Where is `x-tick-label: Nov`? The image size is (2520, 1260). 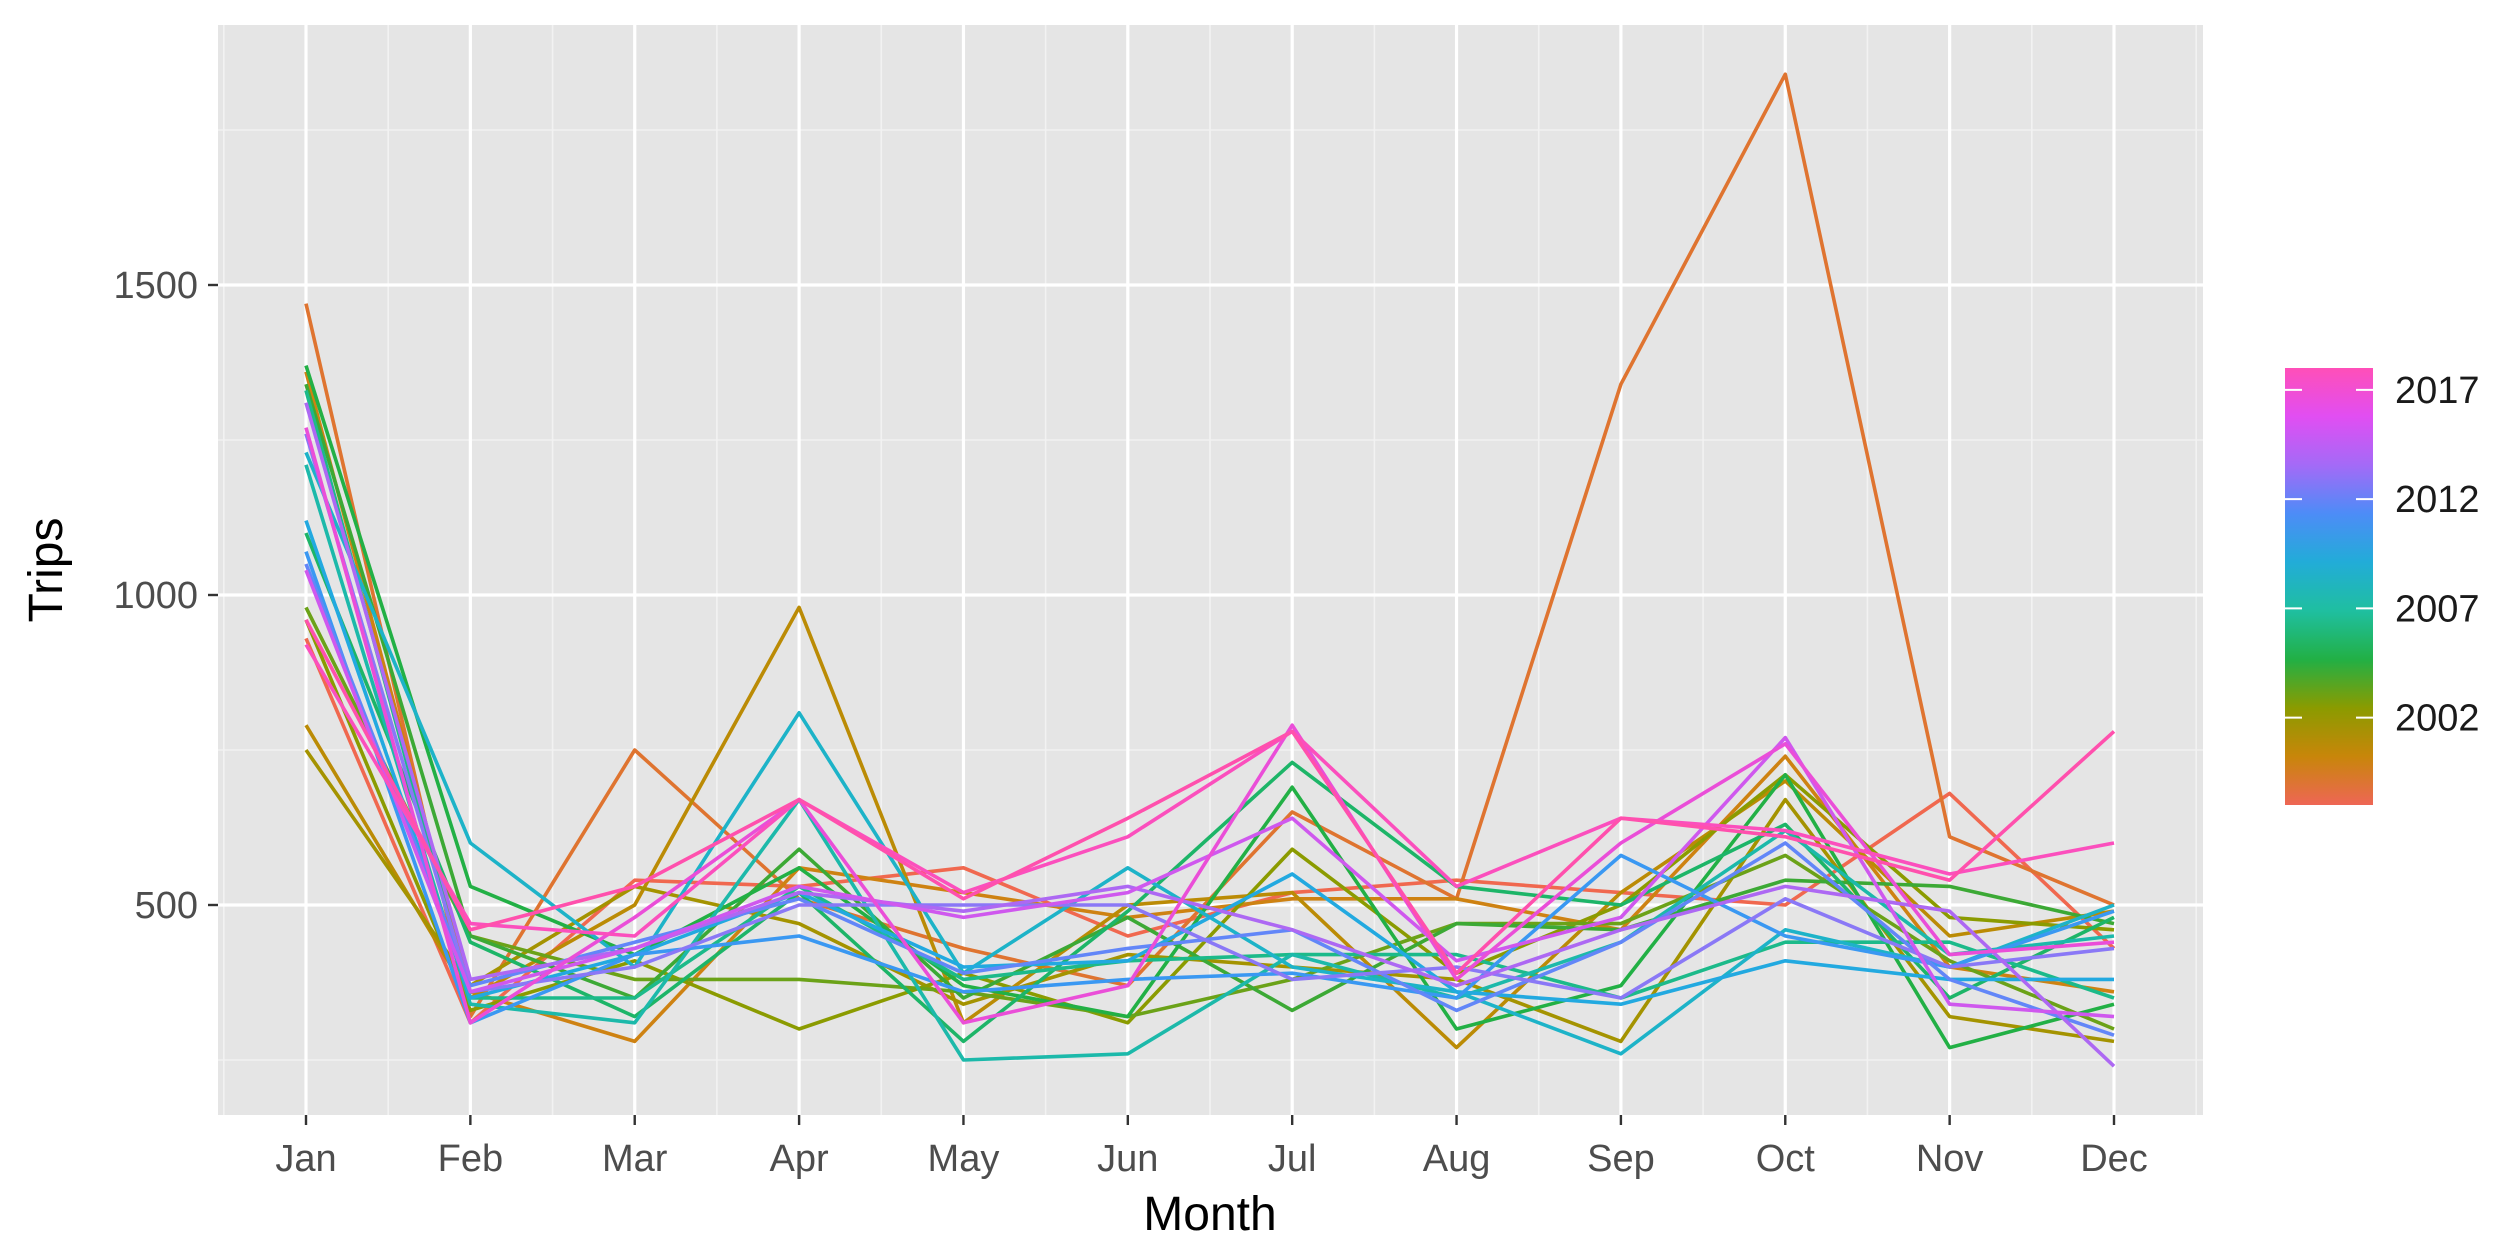 x-tick-label: Nov is located at coordinates (1950, 1159).